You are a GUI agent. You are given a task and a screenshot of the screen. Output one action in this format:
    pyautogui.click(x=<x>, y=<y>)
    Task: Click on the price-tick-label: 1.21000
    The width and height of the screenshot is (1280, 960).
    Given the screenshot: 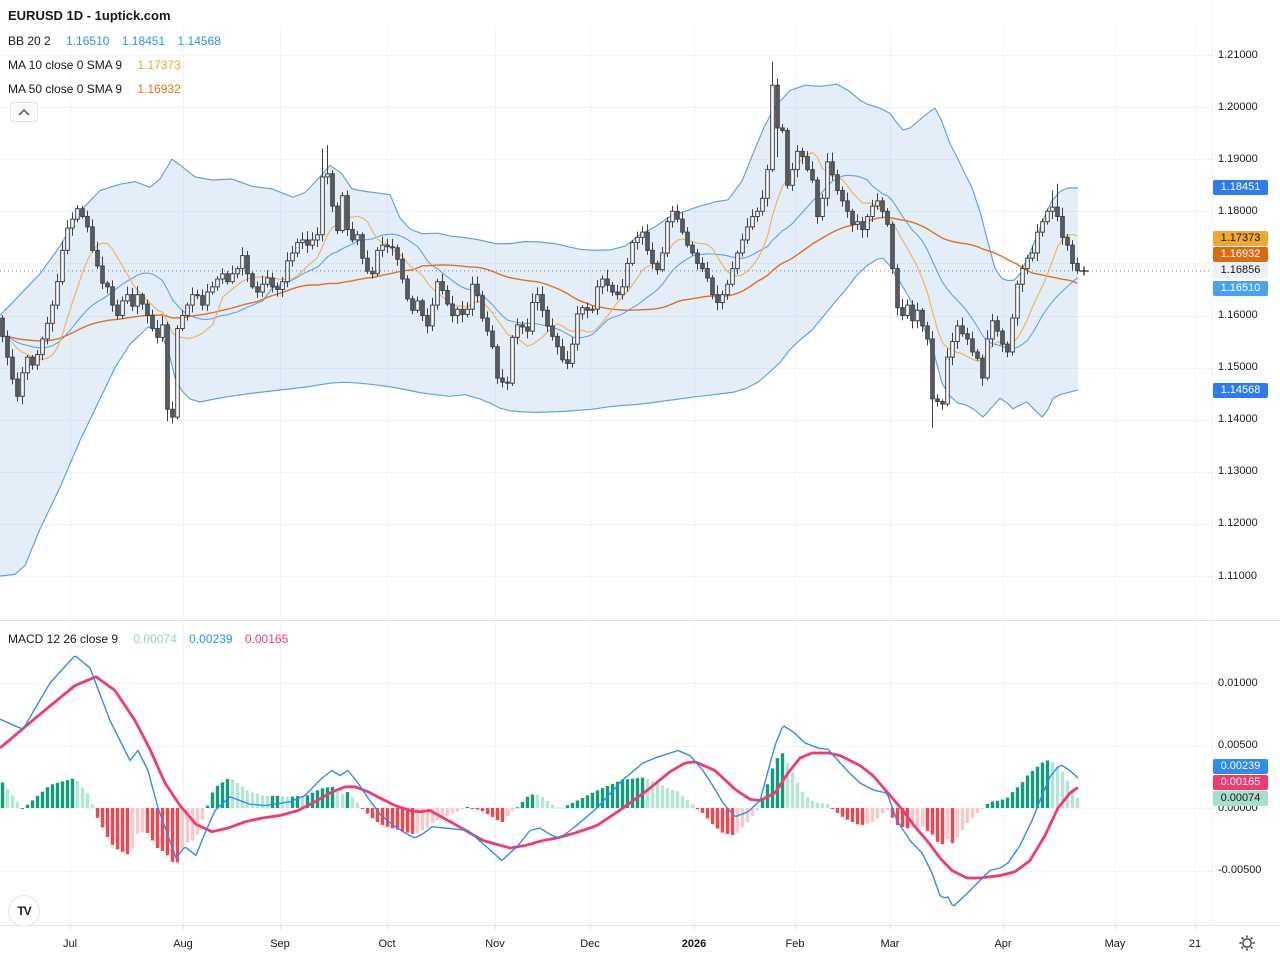 What is the action you would take?
    pyautogui.click(x=1238, y=54)
    